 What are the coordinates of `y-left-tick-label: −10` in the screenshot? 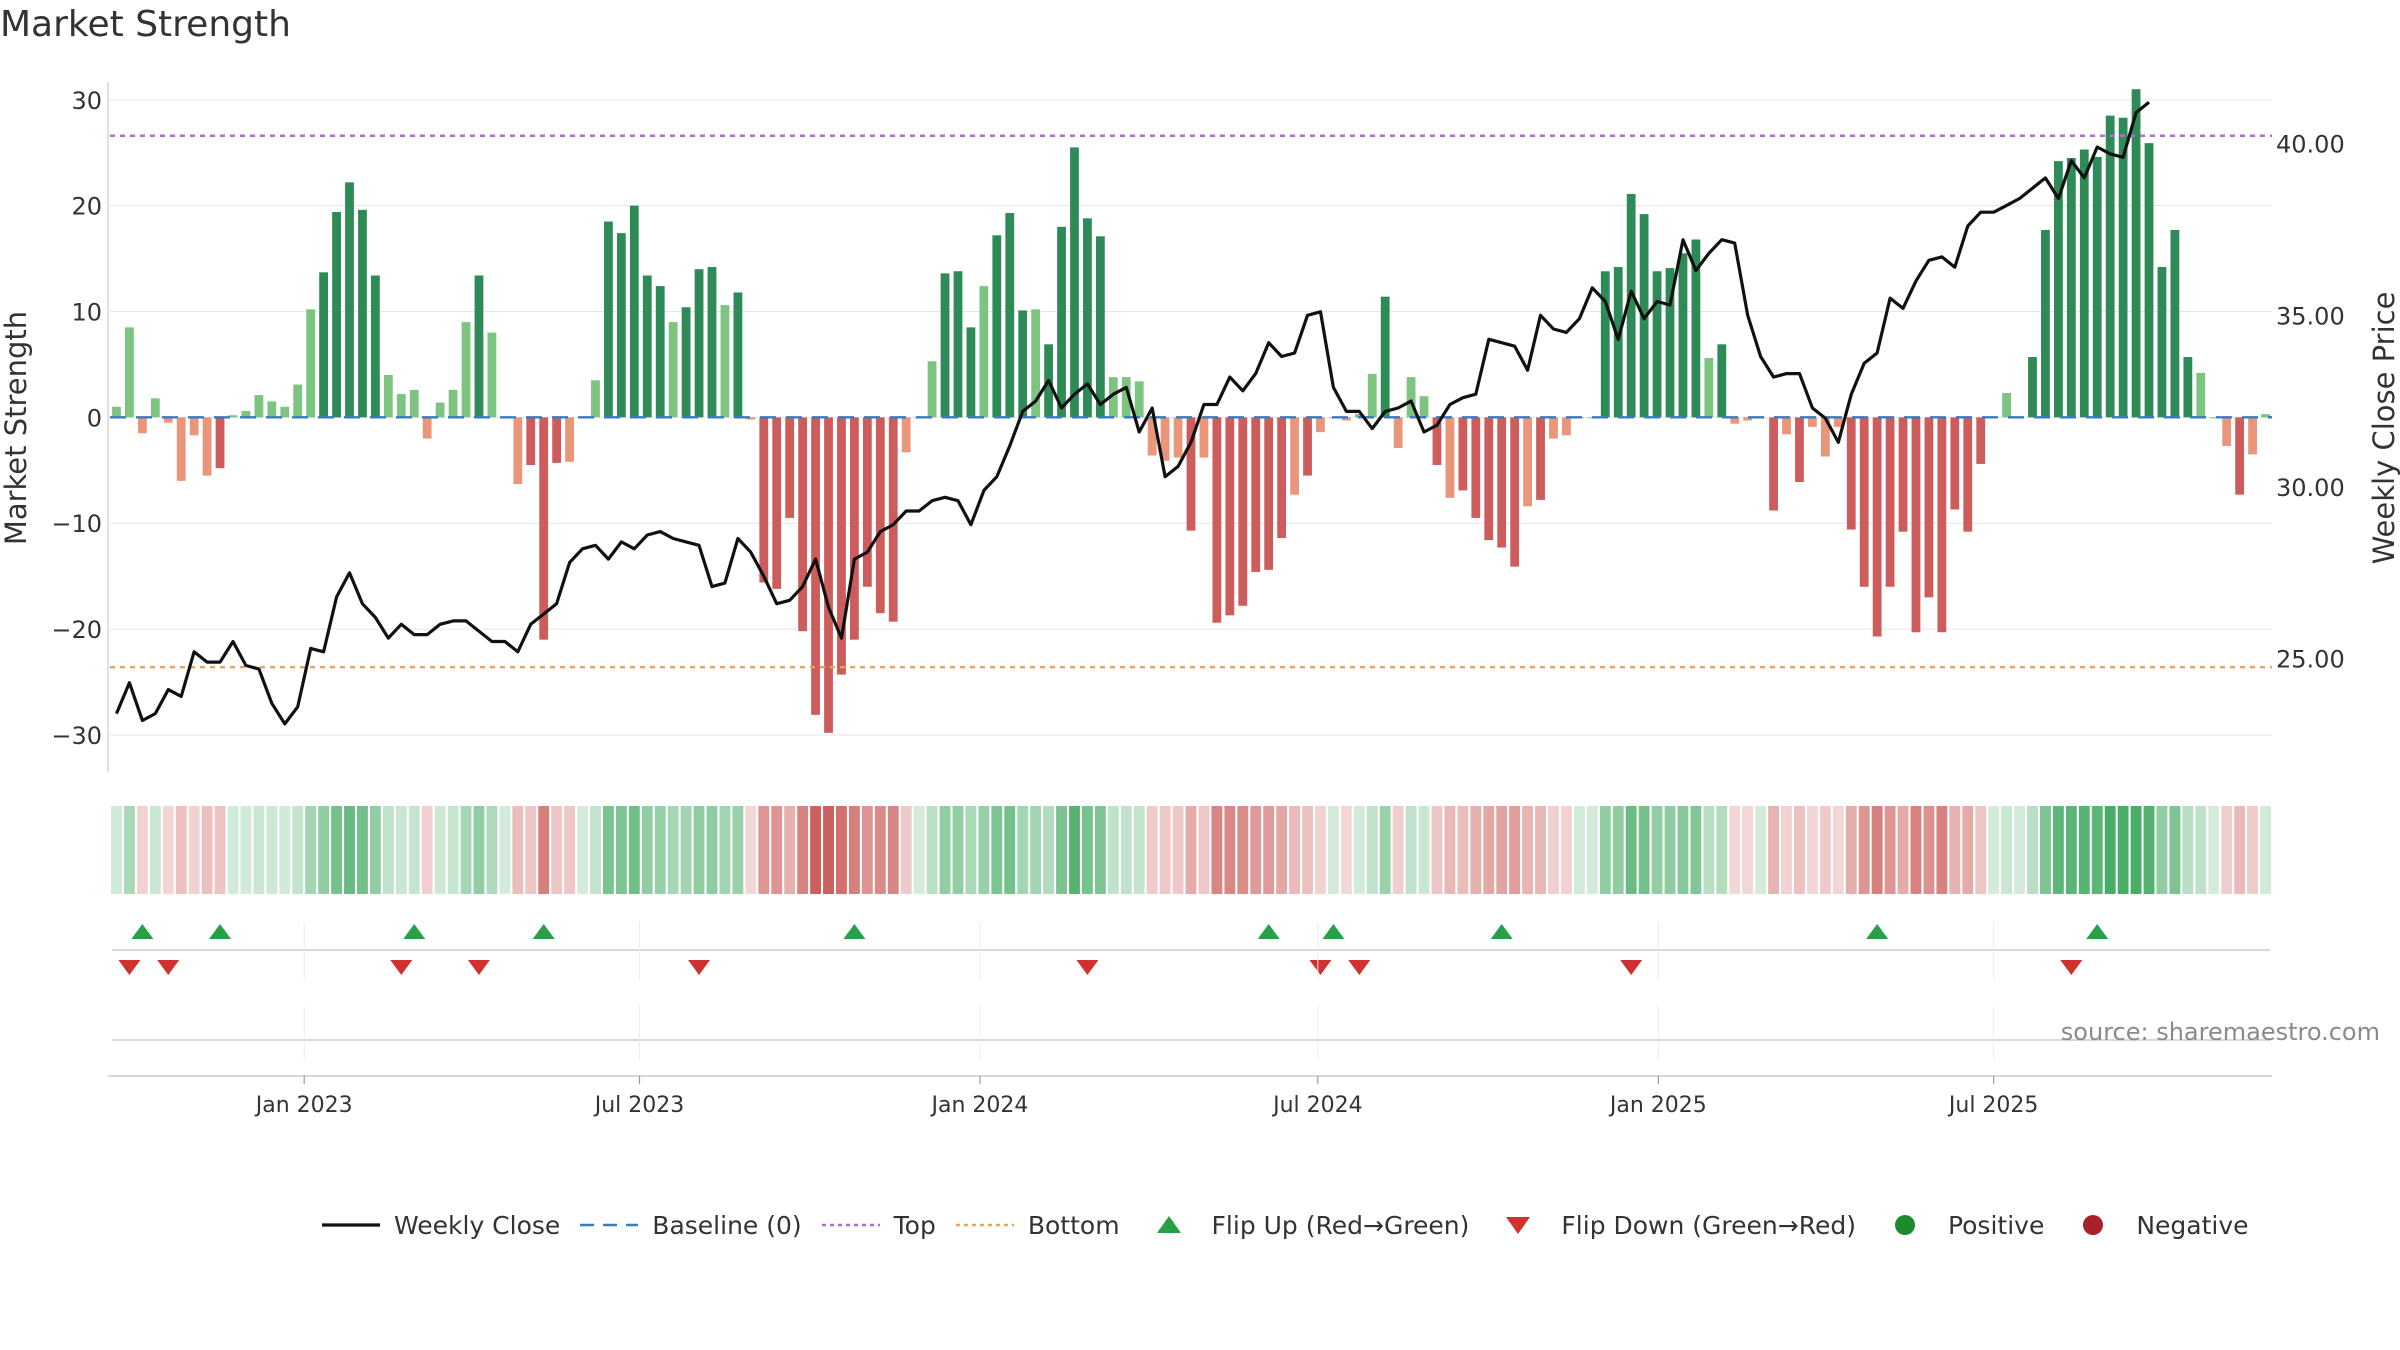 It's located at (76, 524).